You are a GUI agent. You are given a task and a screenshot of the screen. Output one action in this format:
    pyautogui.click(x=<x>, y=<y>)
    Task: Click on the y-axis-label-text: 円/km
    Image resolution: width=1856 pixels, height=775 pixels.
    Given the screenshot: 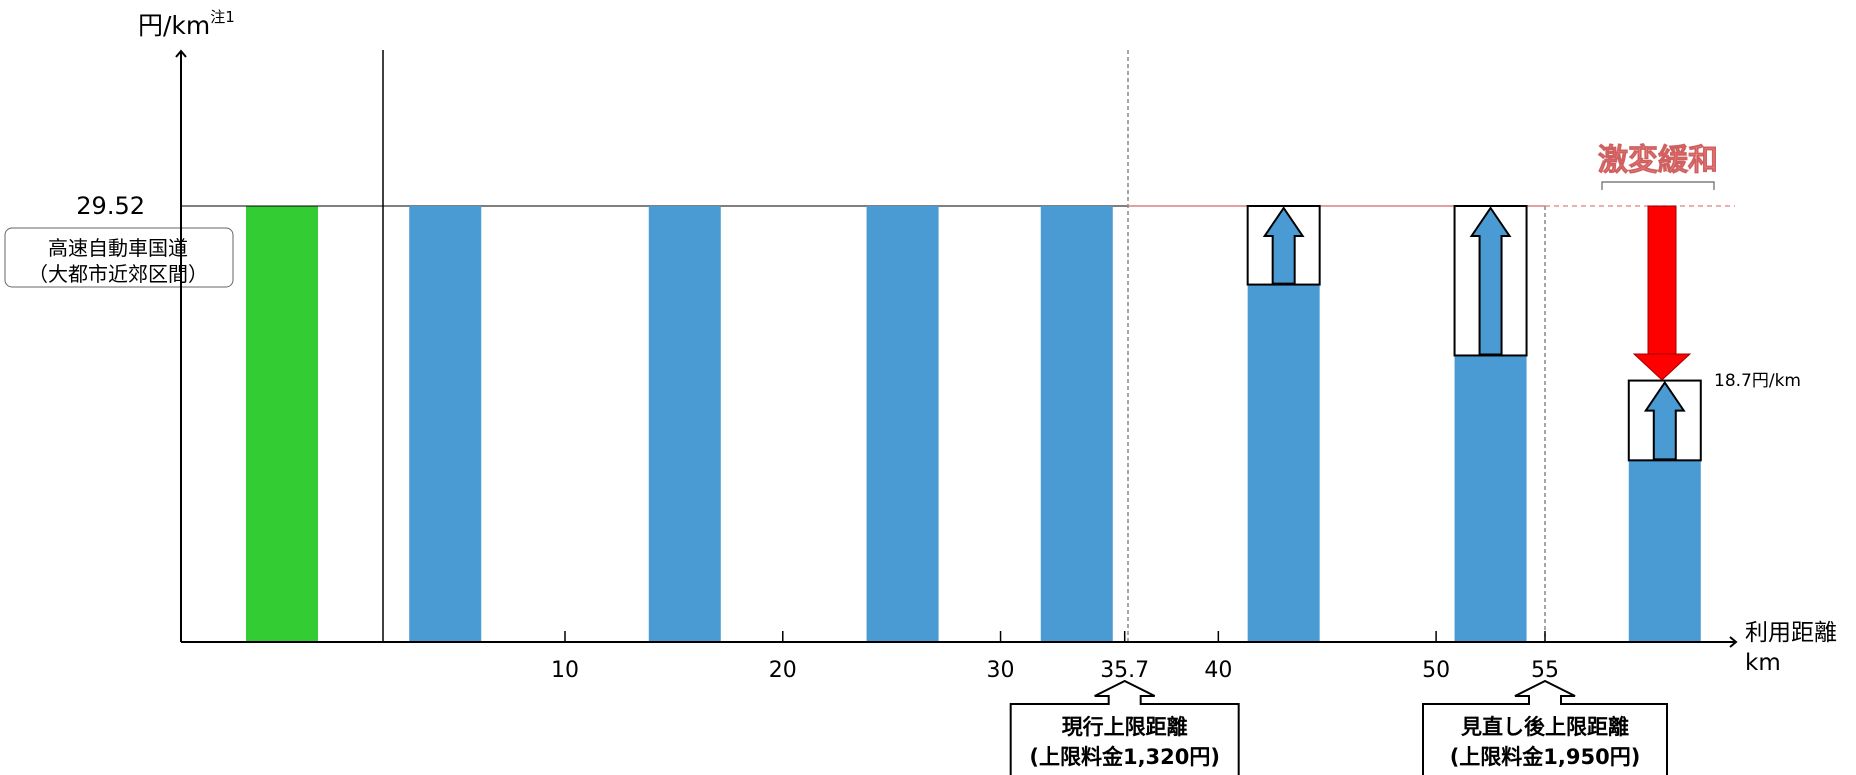 What is the action you would take?
    pyautogui.click(x=174, y=25)
    